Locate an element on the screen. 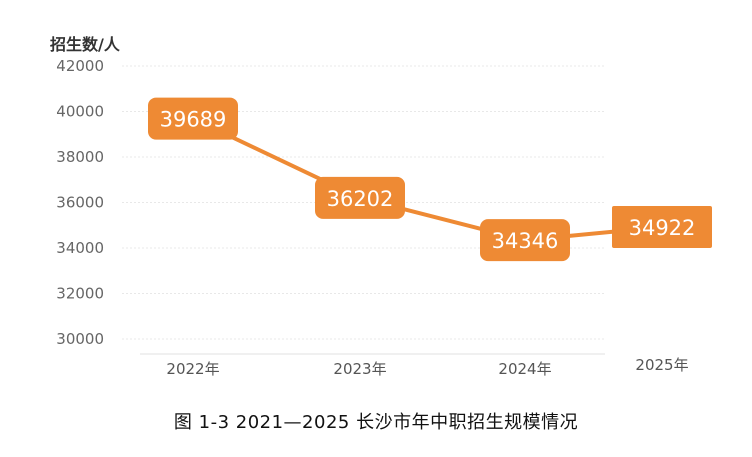 Image resolution: width=752 pixels, height=457 pixels. figure-caption: 图 1-3 2021—2025 长沙市年中职招生规模情况 is located at coordinates (376, 422).